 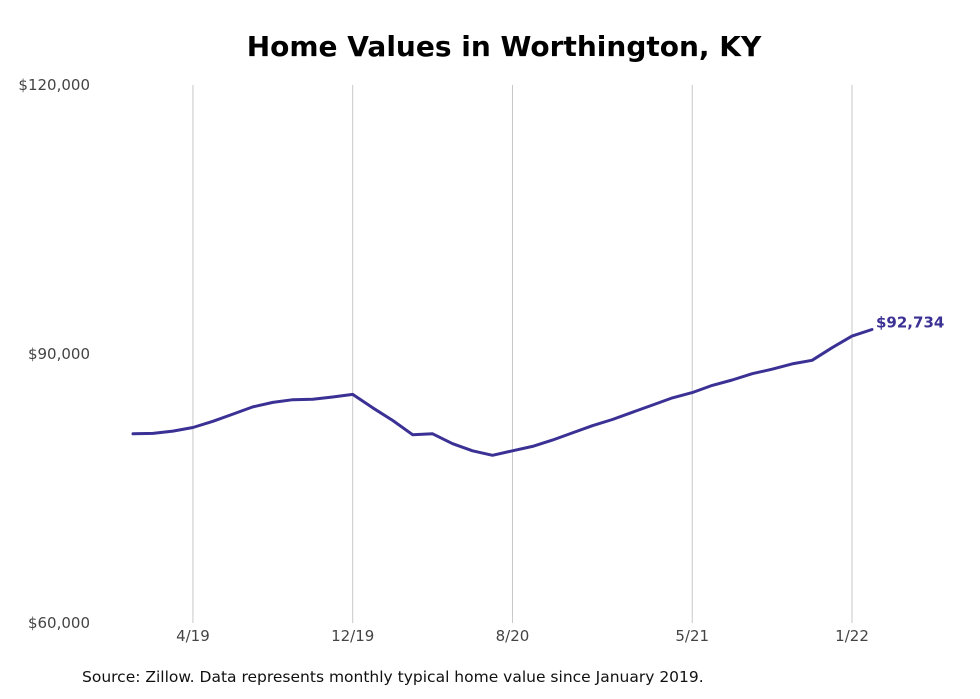 I want to click on x-axis-ticks: 4/19 12/19 8/20 5/21 1/22, so click(x=522, y=636).